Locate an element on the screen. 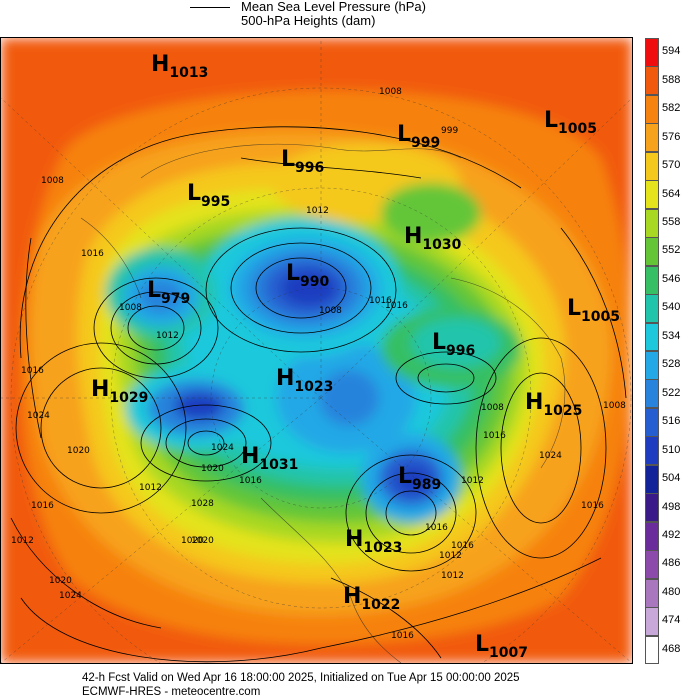 The height and width of the screenshot is (700, 681). isobar-value-label: 999 is located at coordinates (449, 131).